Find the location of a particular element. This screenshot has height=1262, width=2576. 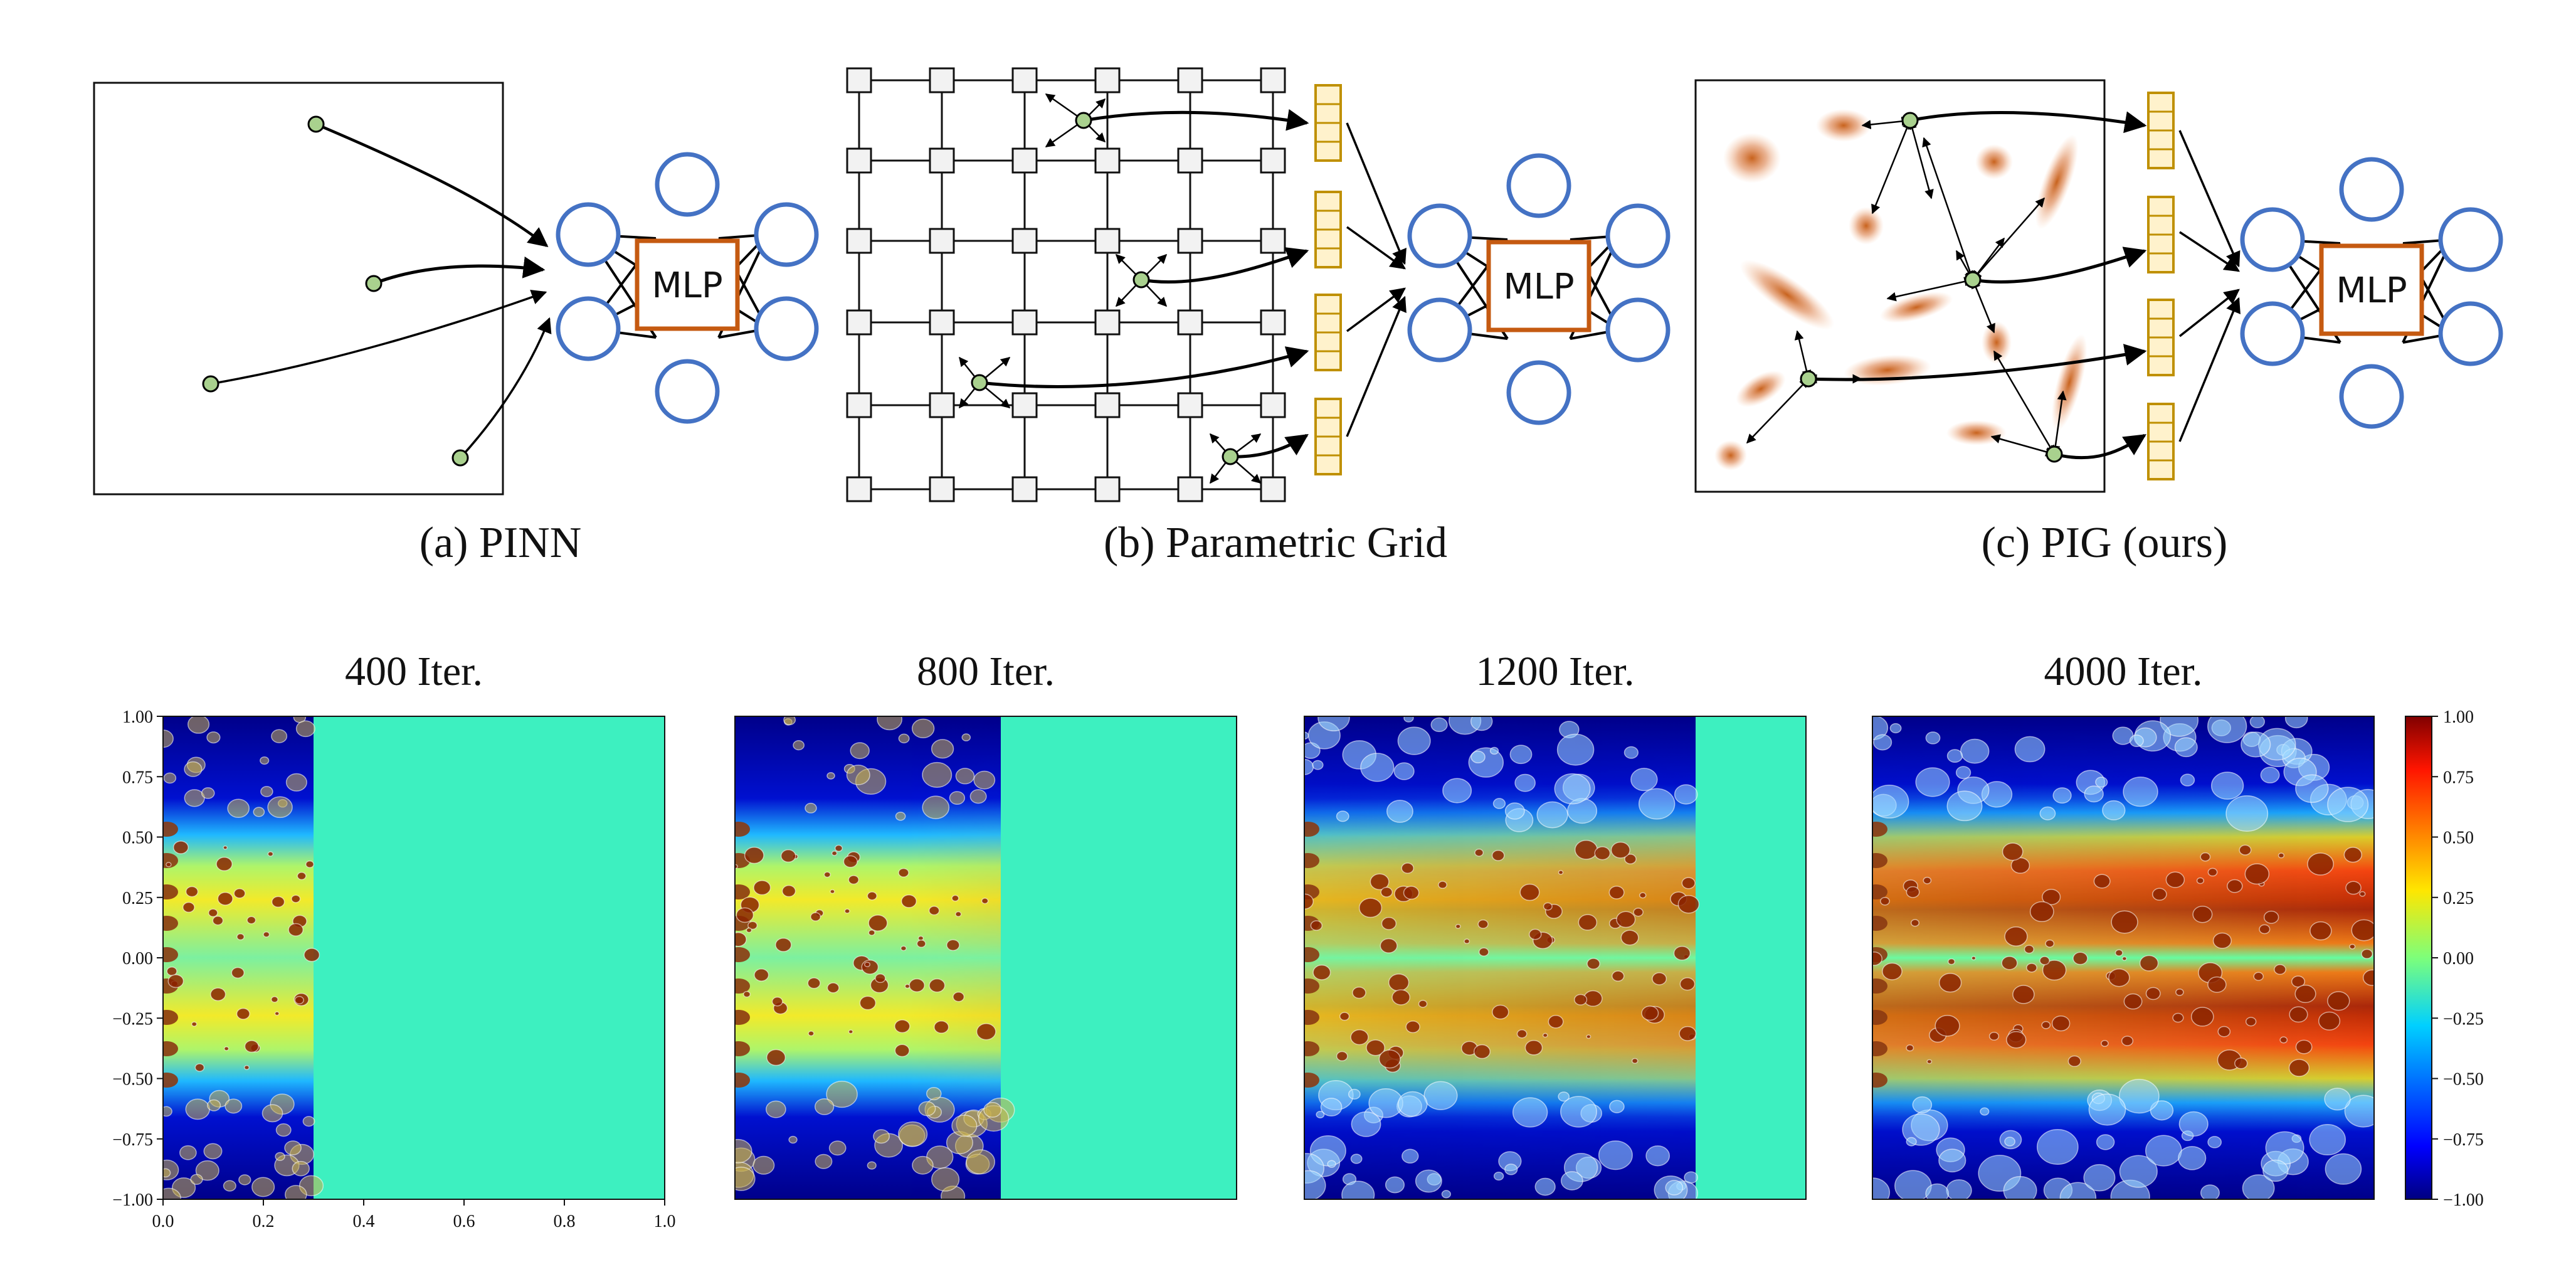

colorbar-tick-label: −0.25 is located at coordinates (2463, 1019).